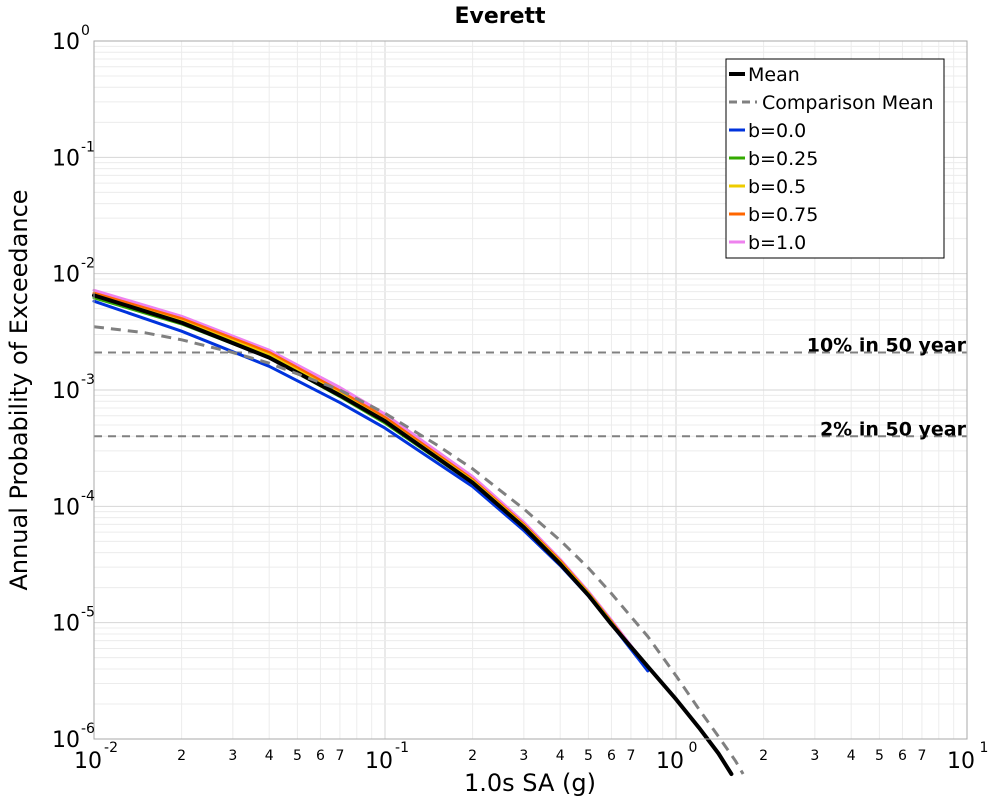  I want to click on legend-label: b=0.5, so click(777, 187).